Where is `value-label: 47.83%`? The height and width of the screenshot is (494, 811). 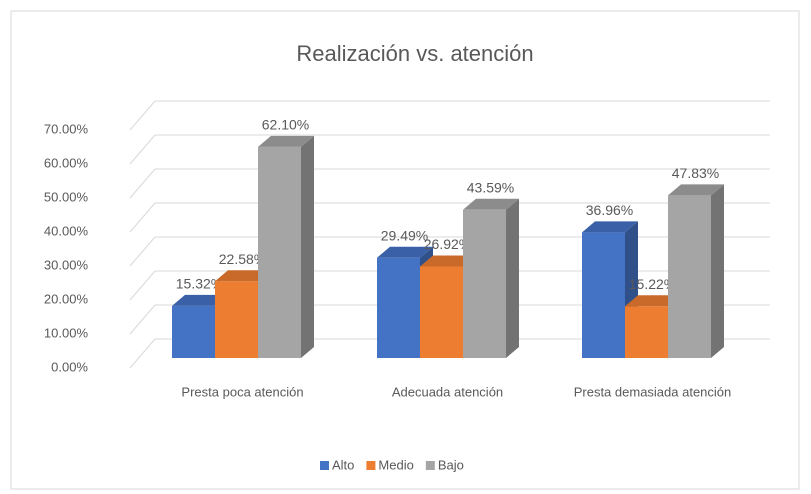
value-label: 47.83% is located at coordinates (695, 173).